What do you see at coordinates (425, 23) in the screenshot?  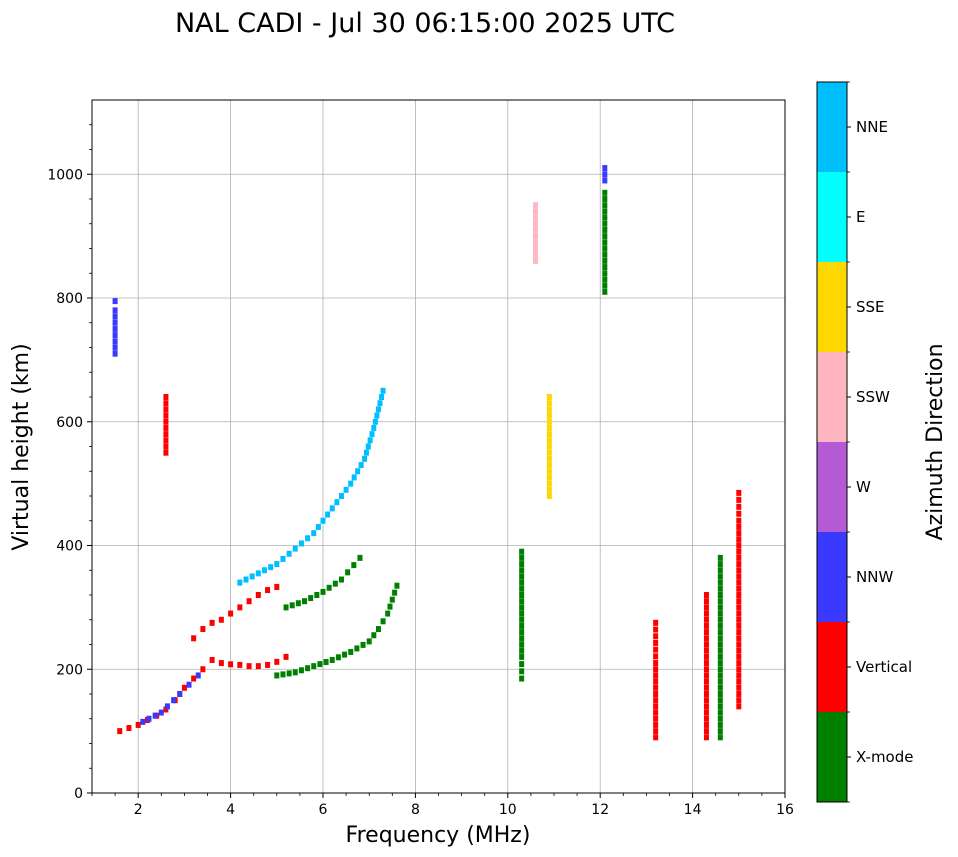 I see `chart-title: NAL CADI - Jul 30 06:15:00 2025 UTC` at bounding box center [425, 23].